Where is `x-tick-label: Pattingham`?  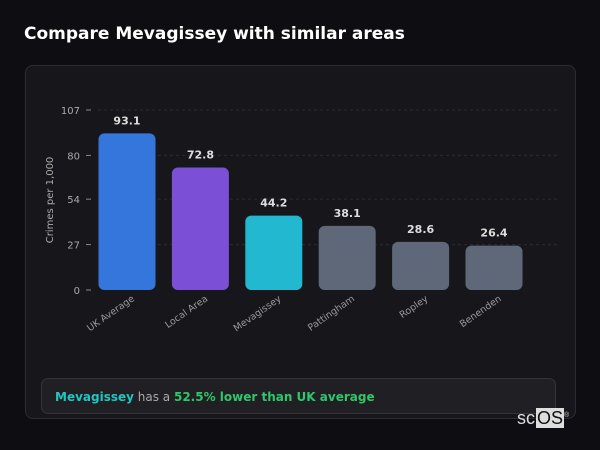 x-tick-label: Pattingham is located at coordinates (331, 313).